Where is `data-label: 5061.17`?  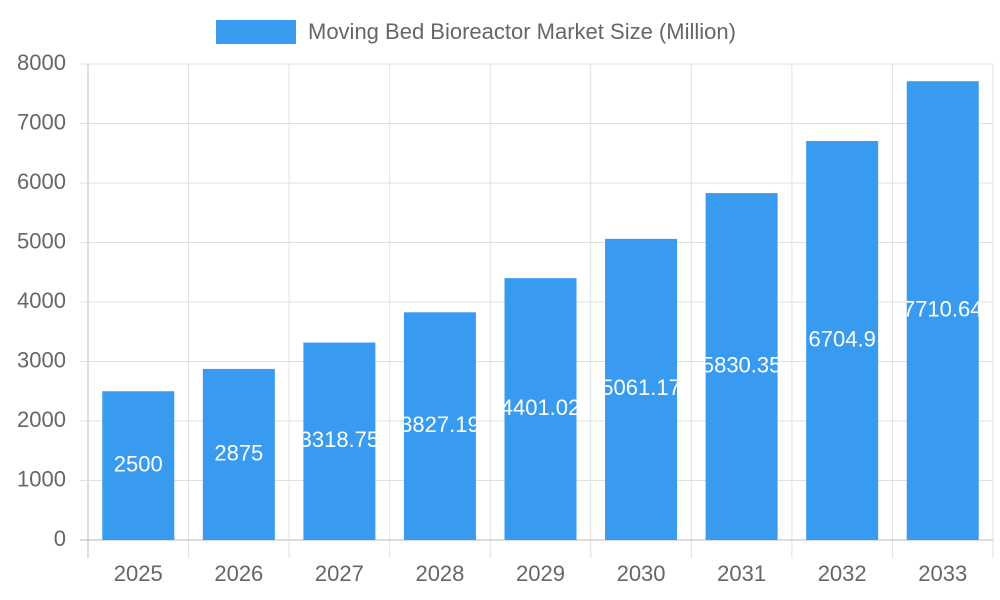 data-label: 5061.17 is located at coordinates (641, 387).